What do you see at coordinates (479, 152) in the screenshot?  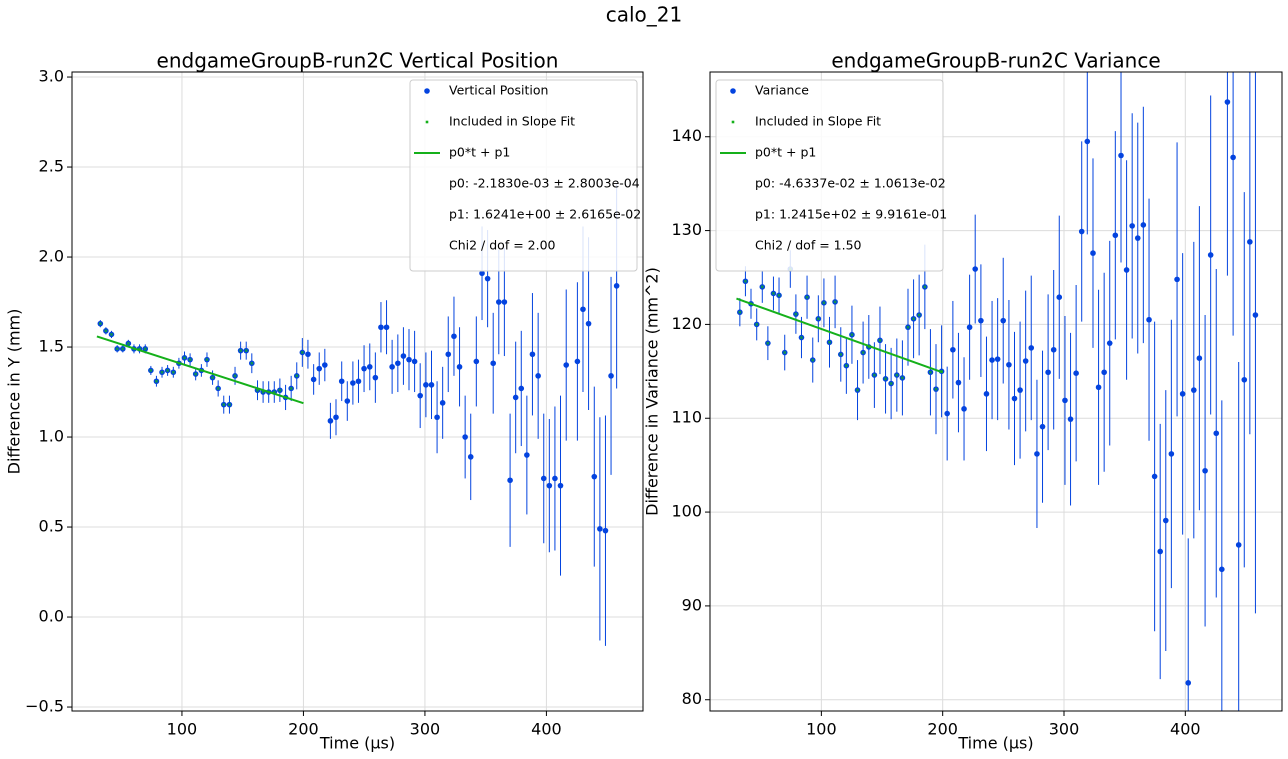 I see `legend-label: p0*t + p1` at bounding box center [479, 152].